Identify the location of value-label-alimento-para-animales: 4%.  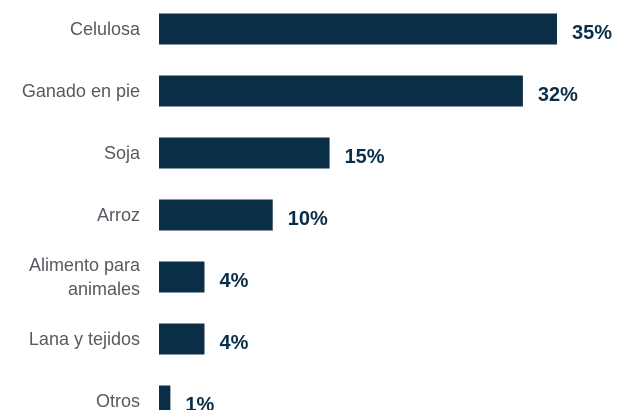
(233, 281).